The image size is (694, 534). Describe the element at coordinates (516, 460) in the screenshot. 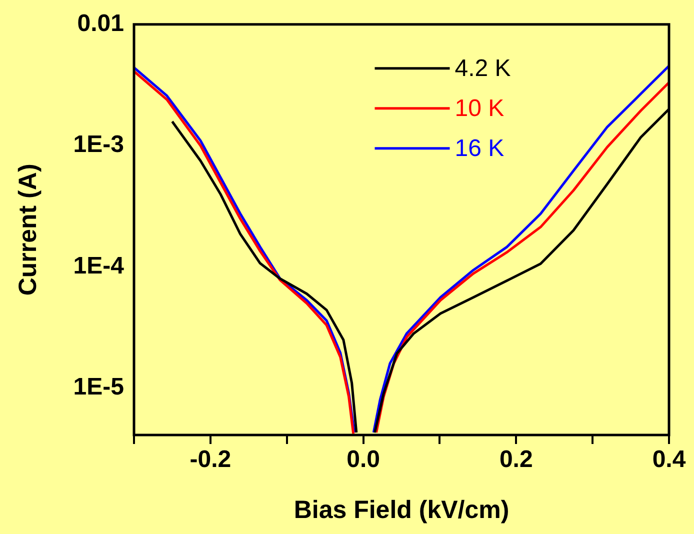

I see `x-tick-label: 0.2` at that location.